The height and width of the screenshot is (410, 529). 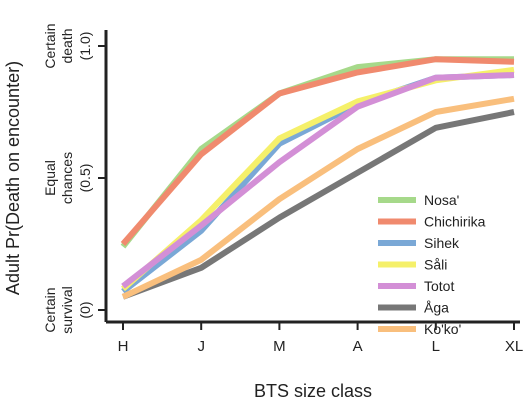 What do you see at coordinates (320, 338) in the screenshot?
I see `x-axis-ticks: H J M A L XL` at bounding box center [320, 338].